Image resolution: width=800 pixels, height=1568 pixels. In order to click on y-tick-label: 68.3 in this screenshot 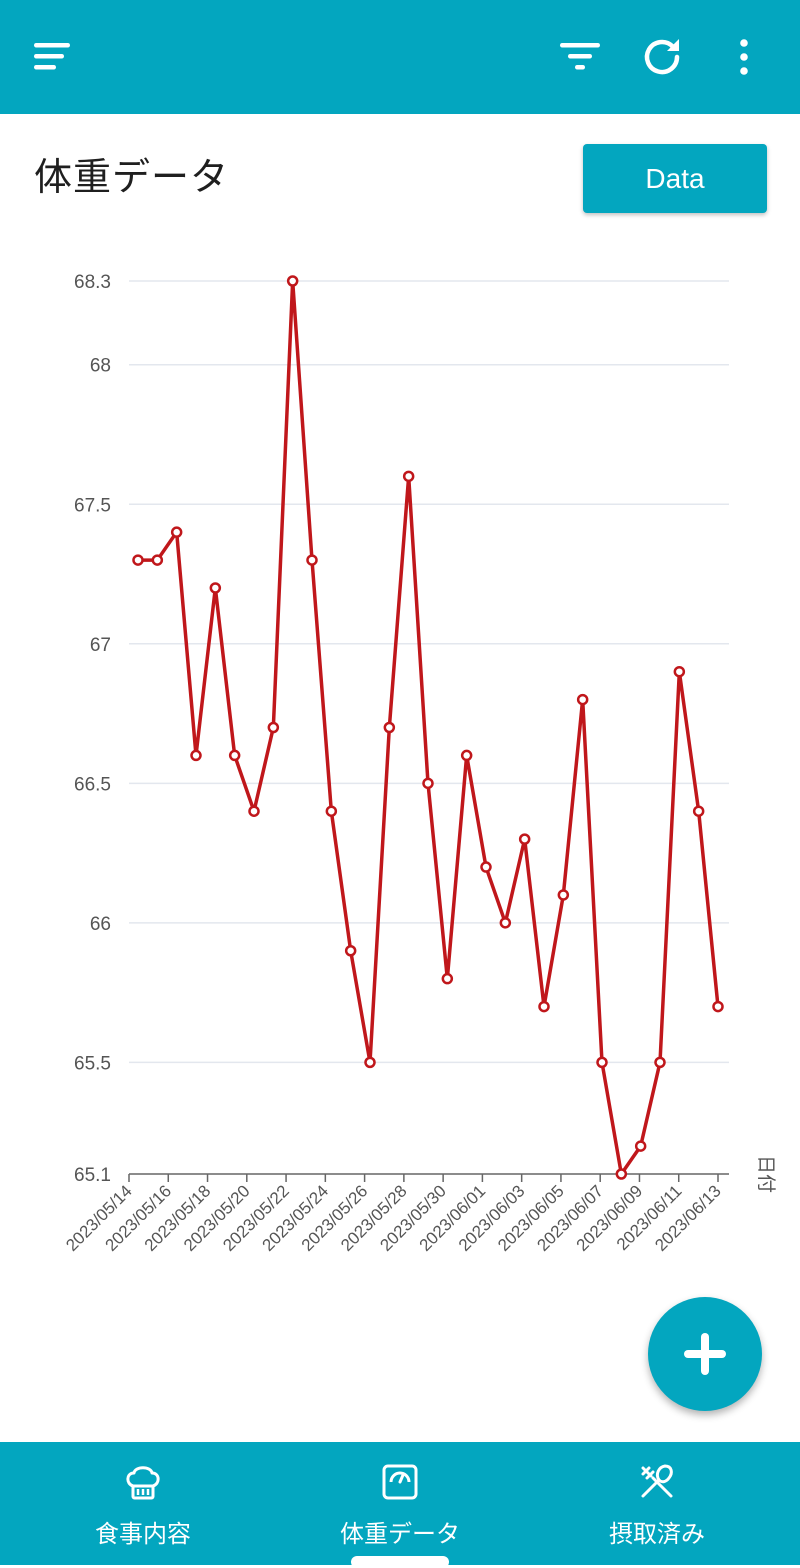, I will do `click(92, 282)`.